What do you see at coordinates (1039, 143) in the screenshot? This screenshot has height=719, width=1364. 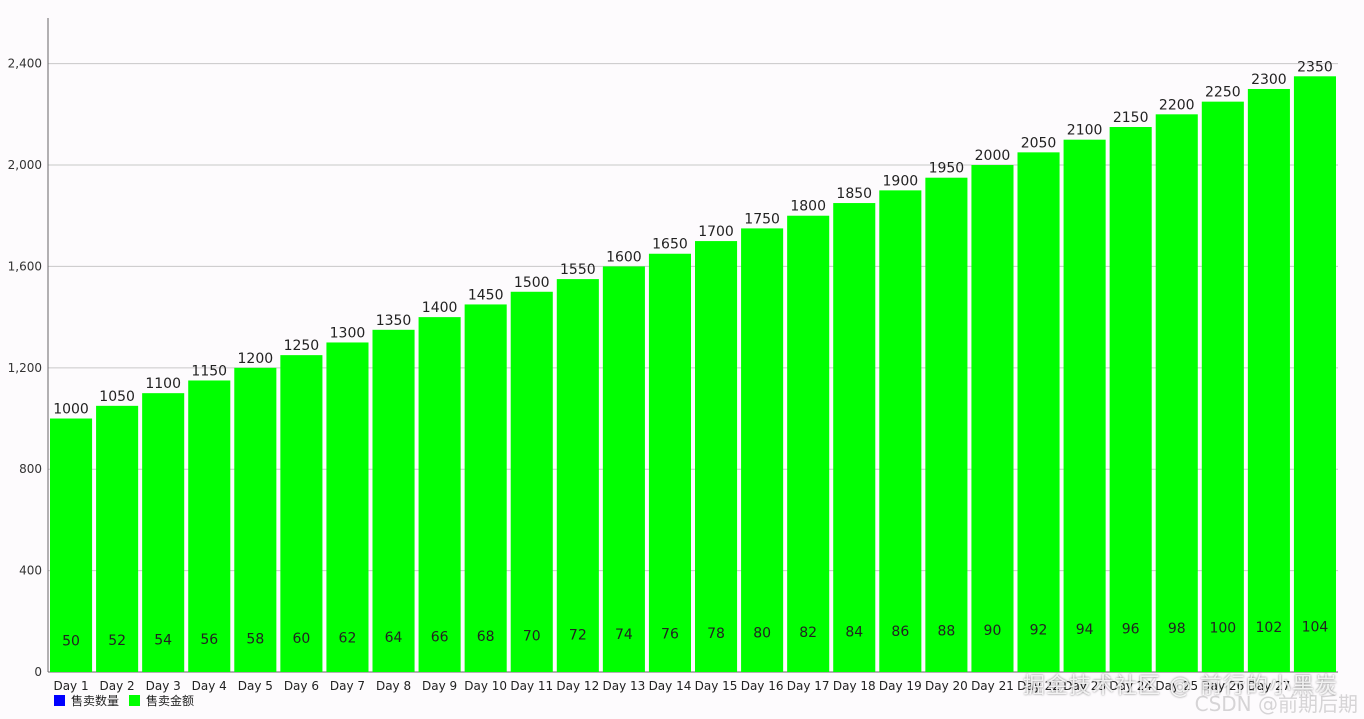 I see `data-label-amount: 2050` at bounding box center [1039, 143].